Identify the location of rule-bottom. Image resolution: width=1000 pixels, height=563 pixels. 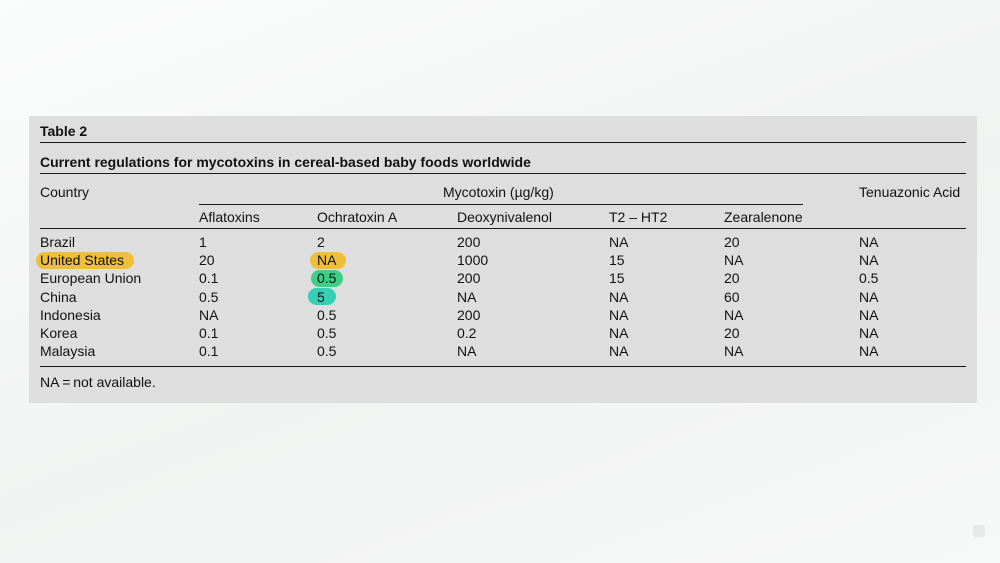
(503, 366).